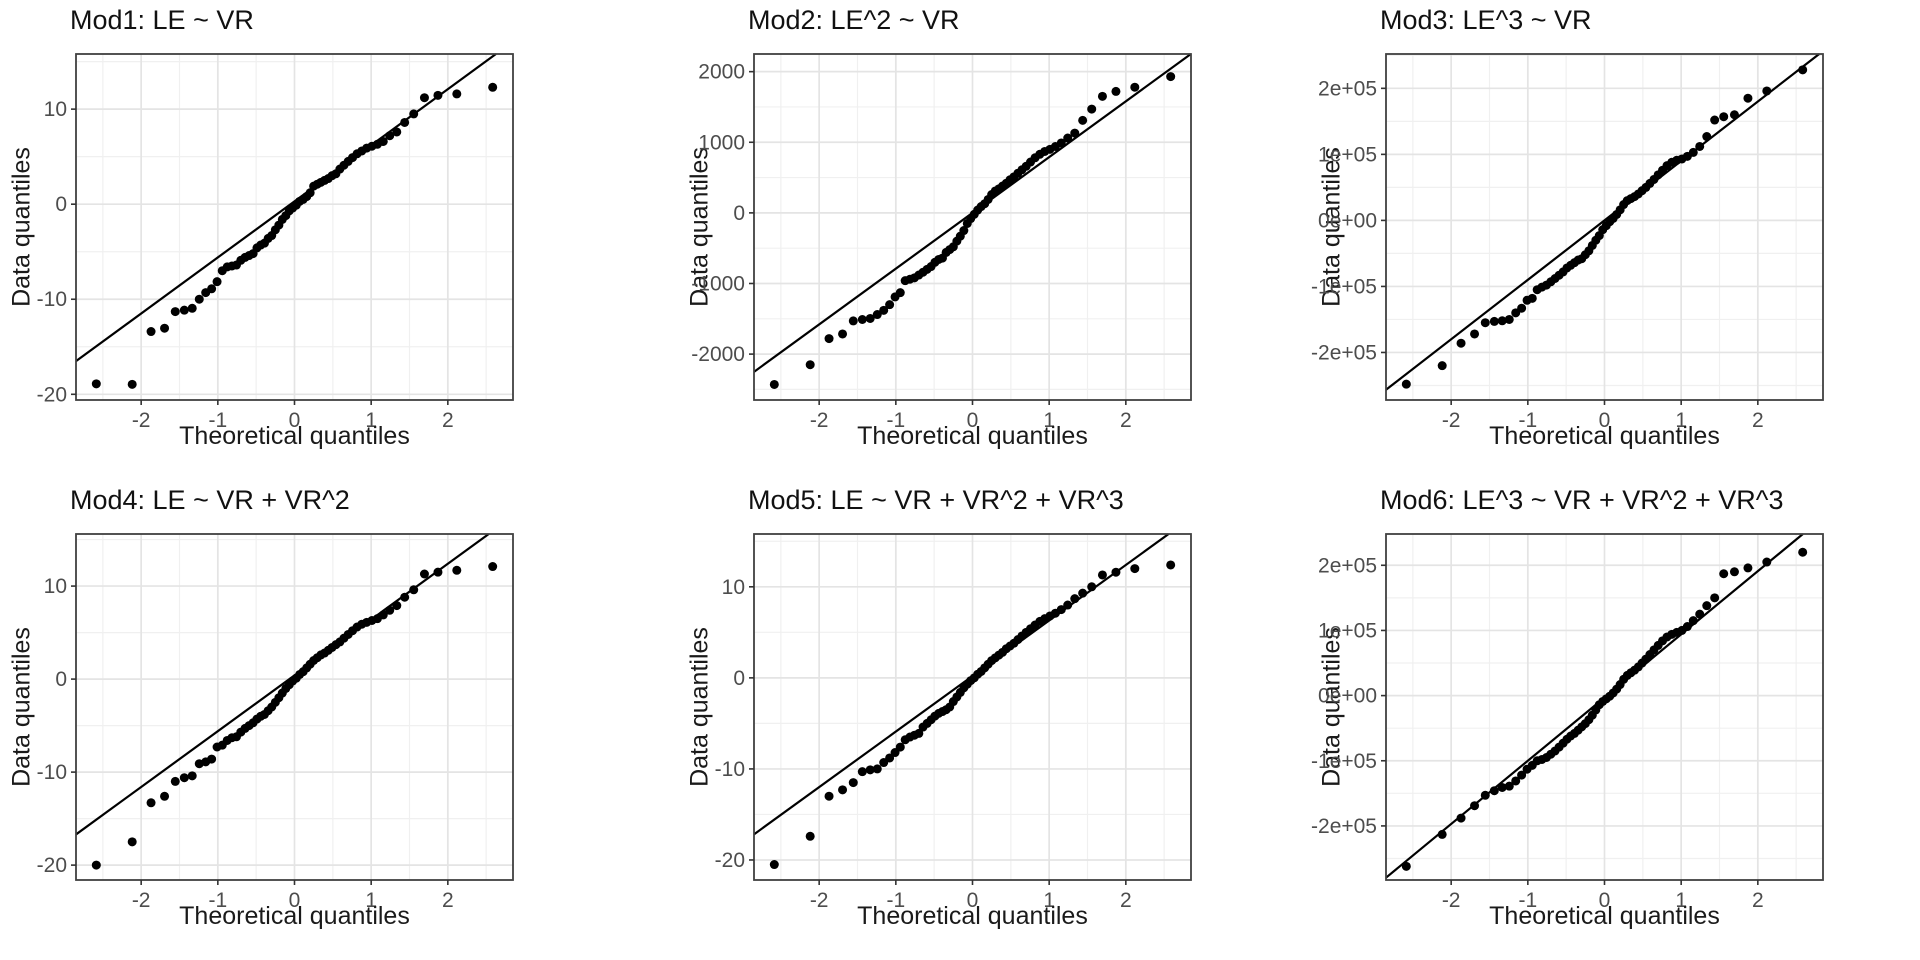 The image size is (1920, 960). What do you see at coordinates (718, 354) in the screenshot?
I see `y-tick-label: -2000` at bounding box center [718, 354].